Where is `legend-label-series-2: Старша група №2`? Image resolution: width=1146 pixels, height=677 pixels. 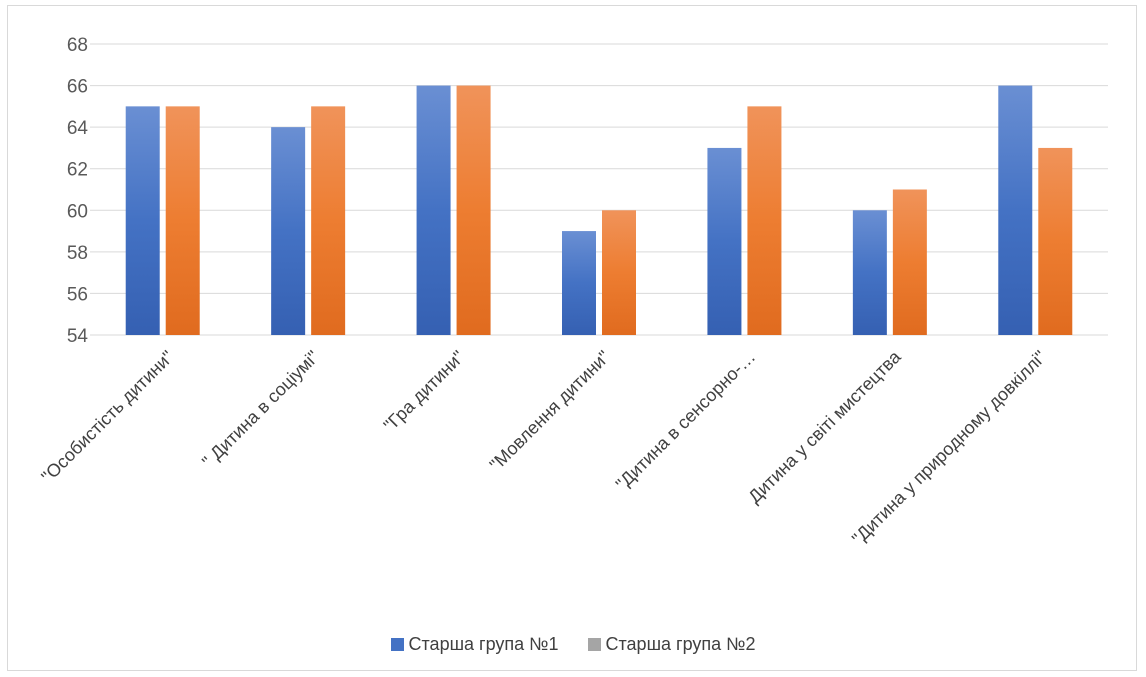 legend-label-series-2: Старша група №2 is located at coordinates (680, 644).